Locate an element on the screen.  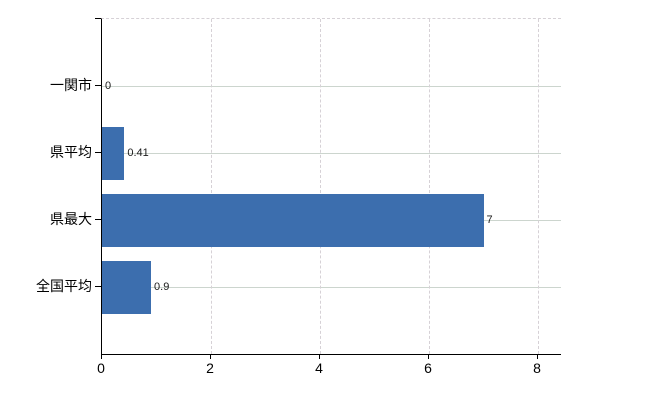
x-tick-label: 0 is located at coordinates (101, 368).